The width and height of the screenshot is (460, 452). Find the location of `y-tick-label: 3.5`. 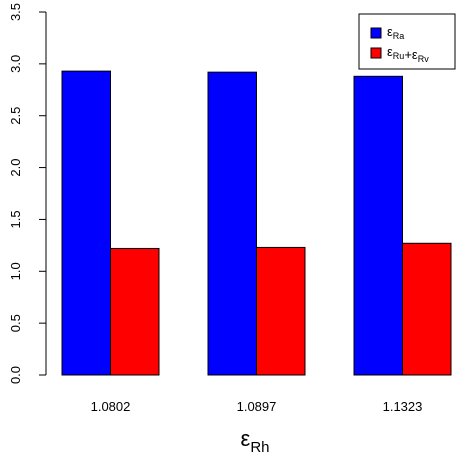

y-tick-label: 3.5 is located at coordinates (15, 12).